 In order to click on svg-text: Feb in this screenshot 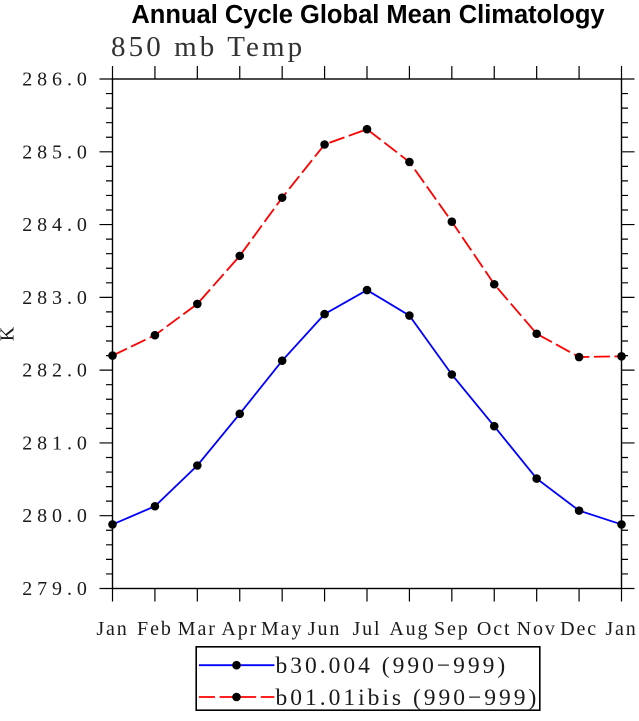, I will do `click(155, 629)`.